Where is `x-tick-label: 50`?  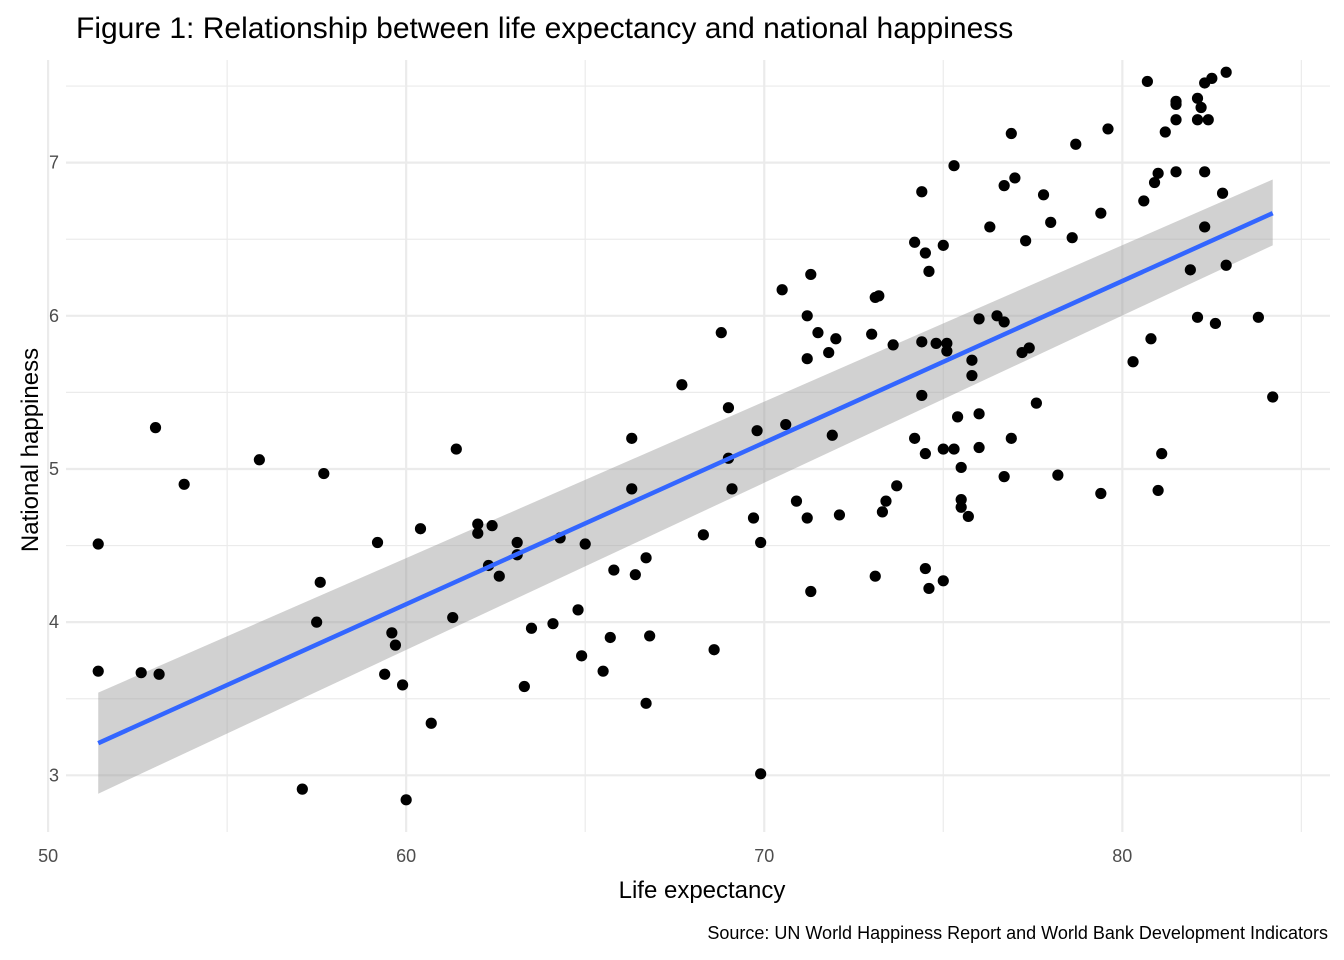
x-tick-label: 50 is located at coordinates (48, 856).